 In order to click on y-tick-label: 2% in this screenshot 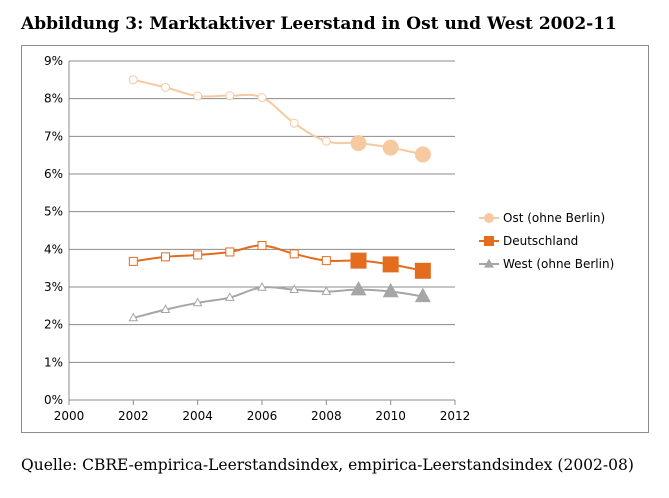, I will do `click(53, 325)`.